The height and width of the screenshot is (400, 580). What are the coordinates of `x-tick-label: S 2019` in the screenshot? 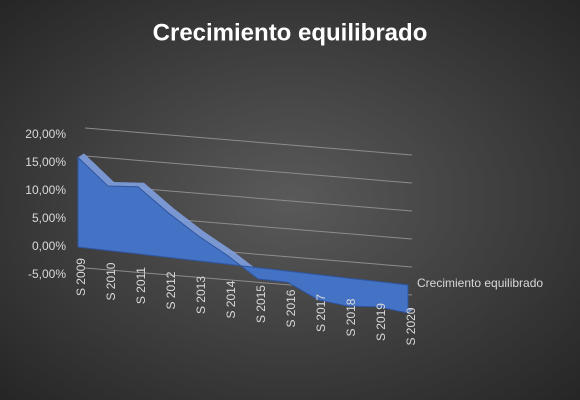 It's located at (381, 322).